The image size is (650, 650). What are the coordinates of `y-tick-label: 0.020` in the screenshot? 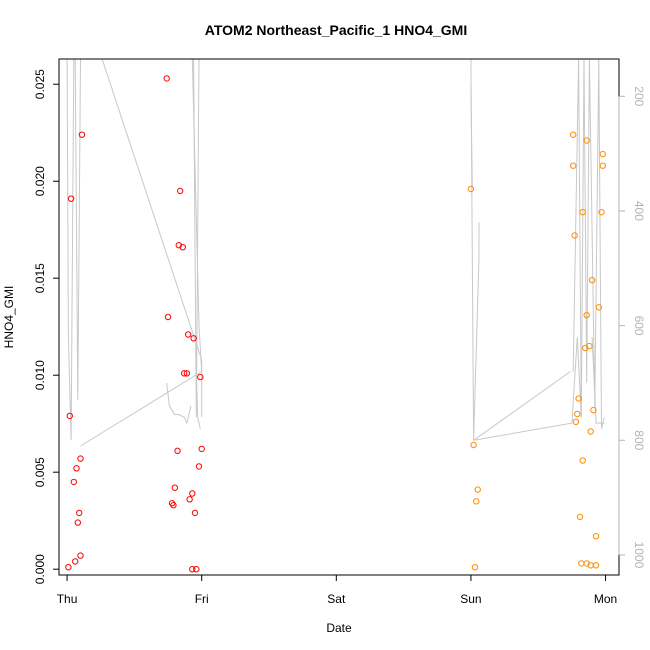 It's located at (40, 181).